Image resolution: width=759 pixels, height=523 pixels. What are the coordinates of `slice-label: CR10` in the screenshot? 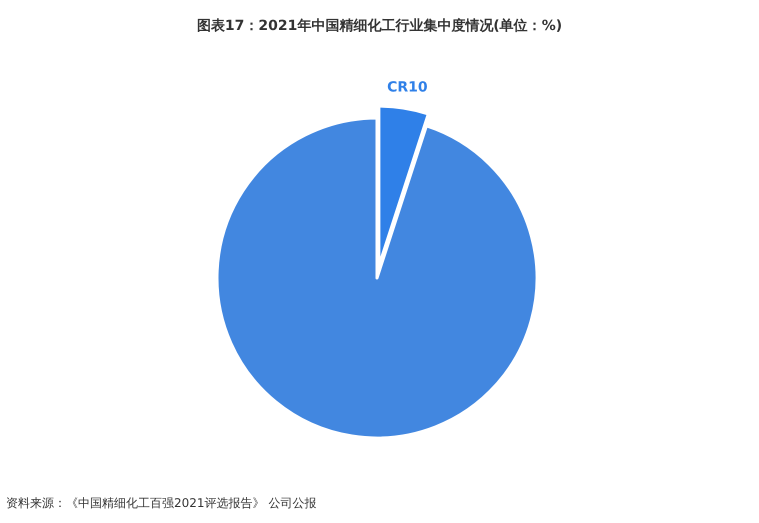 It's located at (407, 87).